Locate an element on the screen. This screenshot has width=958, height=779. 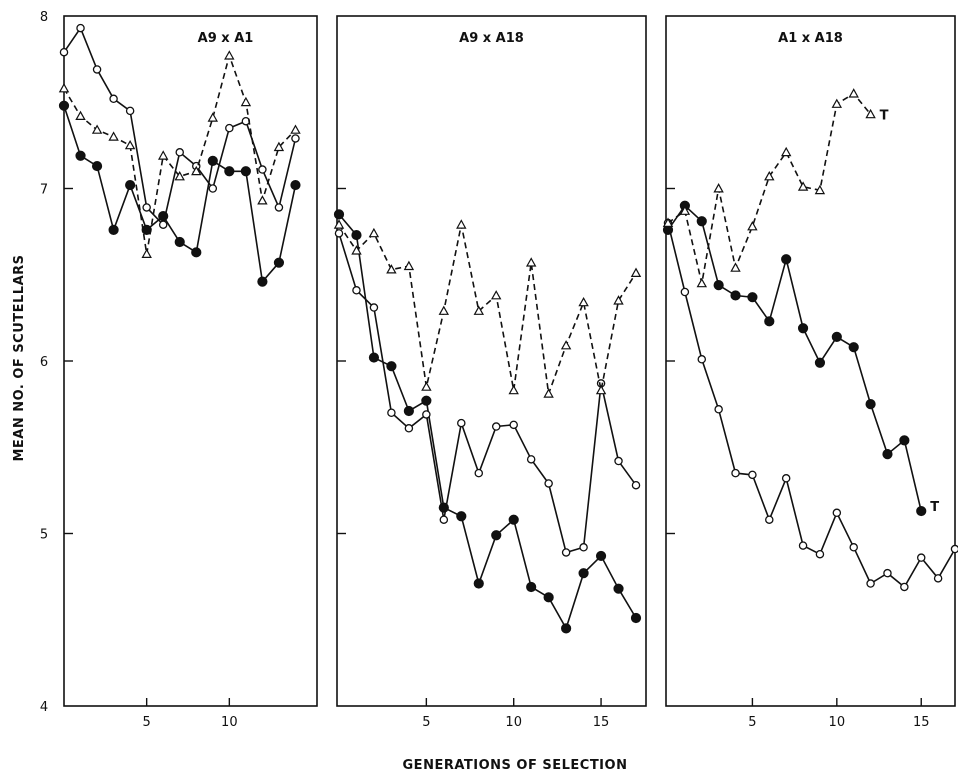
y-tick-label-6: 6 is located at coordinates (44, 362).